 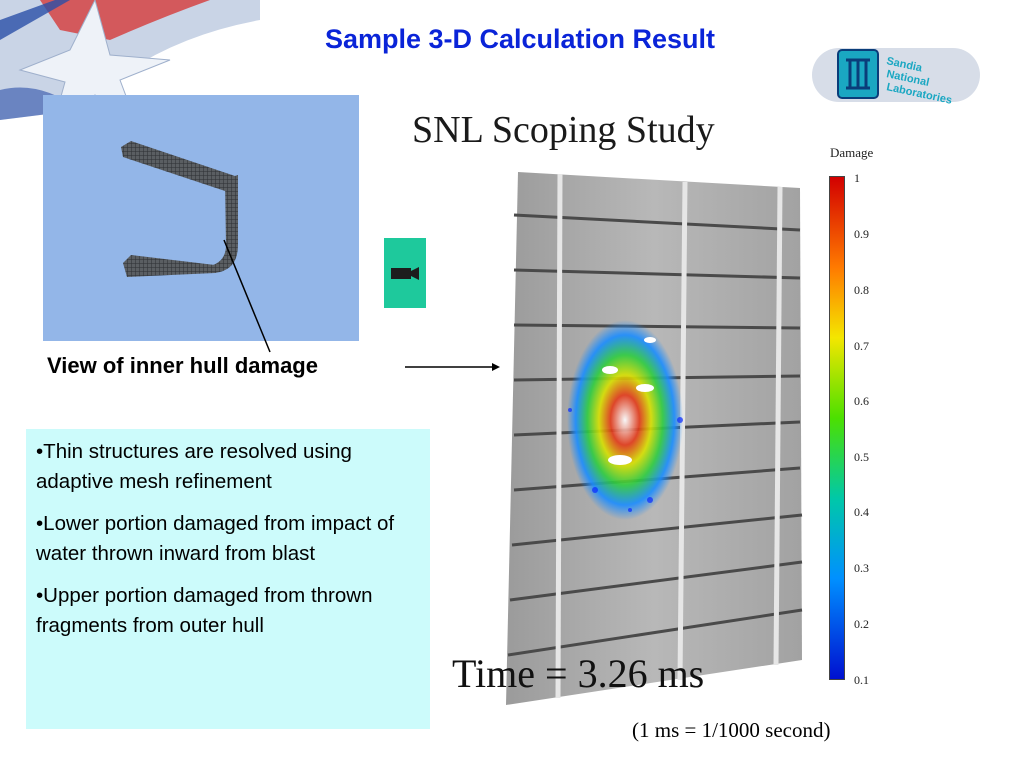 I want to click on inner-hull-view-panel, so click(x=201, y=218).